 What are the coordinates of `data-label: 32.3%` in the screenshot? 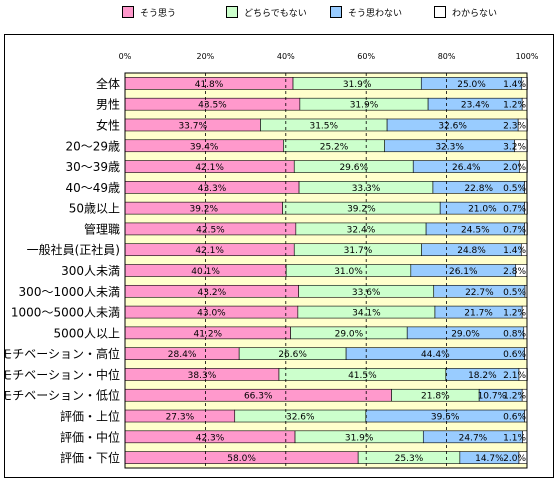 It's located at (449, 147).